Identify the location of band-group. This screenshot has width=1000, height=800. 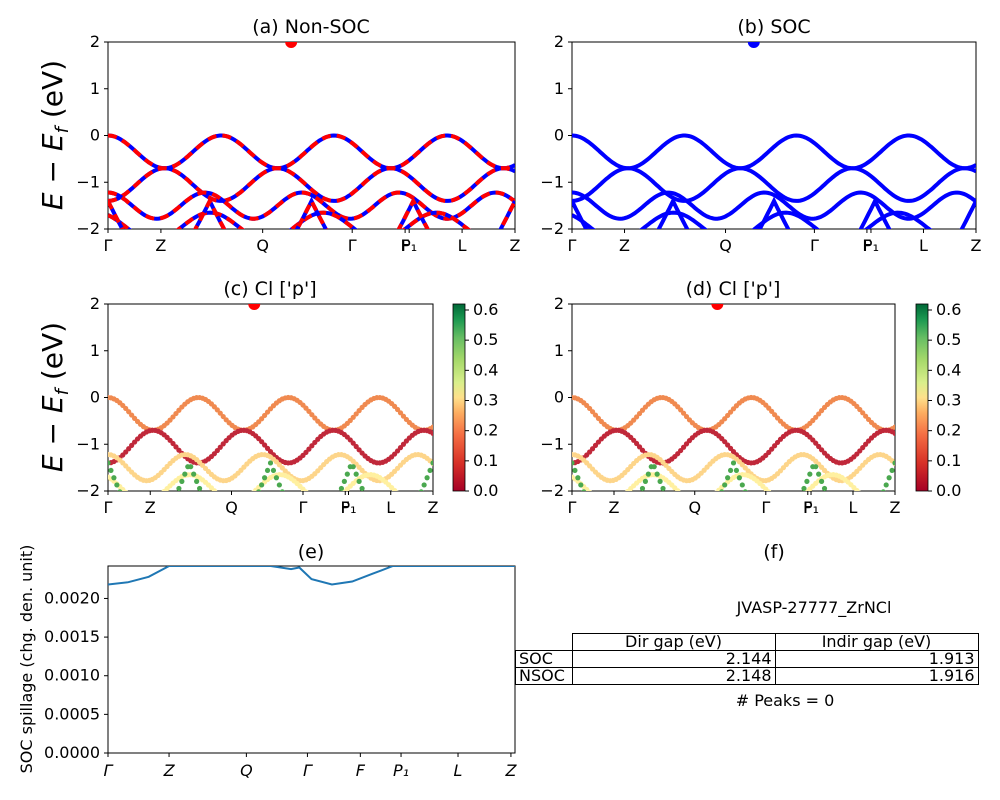
(774, 135).